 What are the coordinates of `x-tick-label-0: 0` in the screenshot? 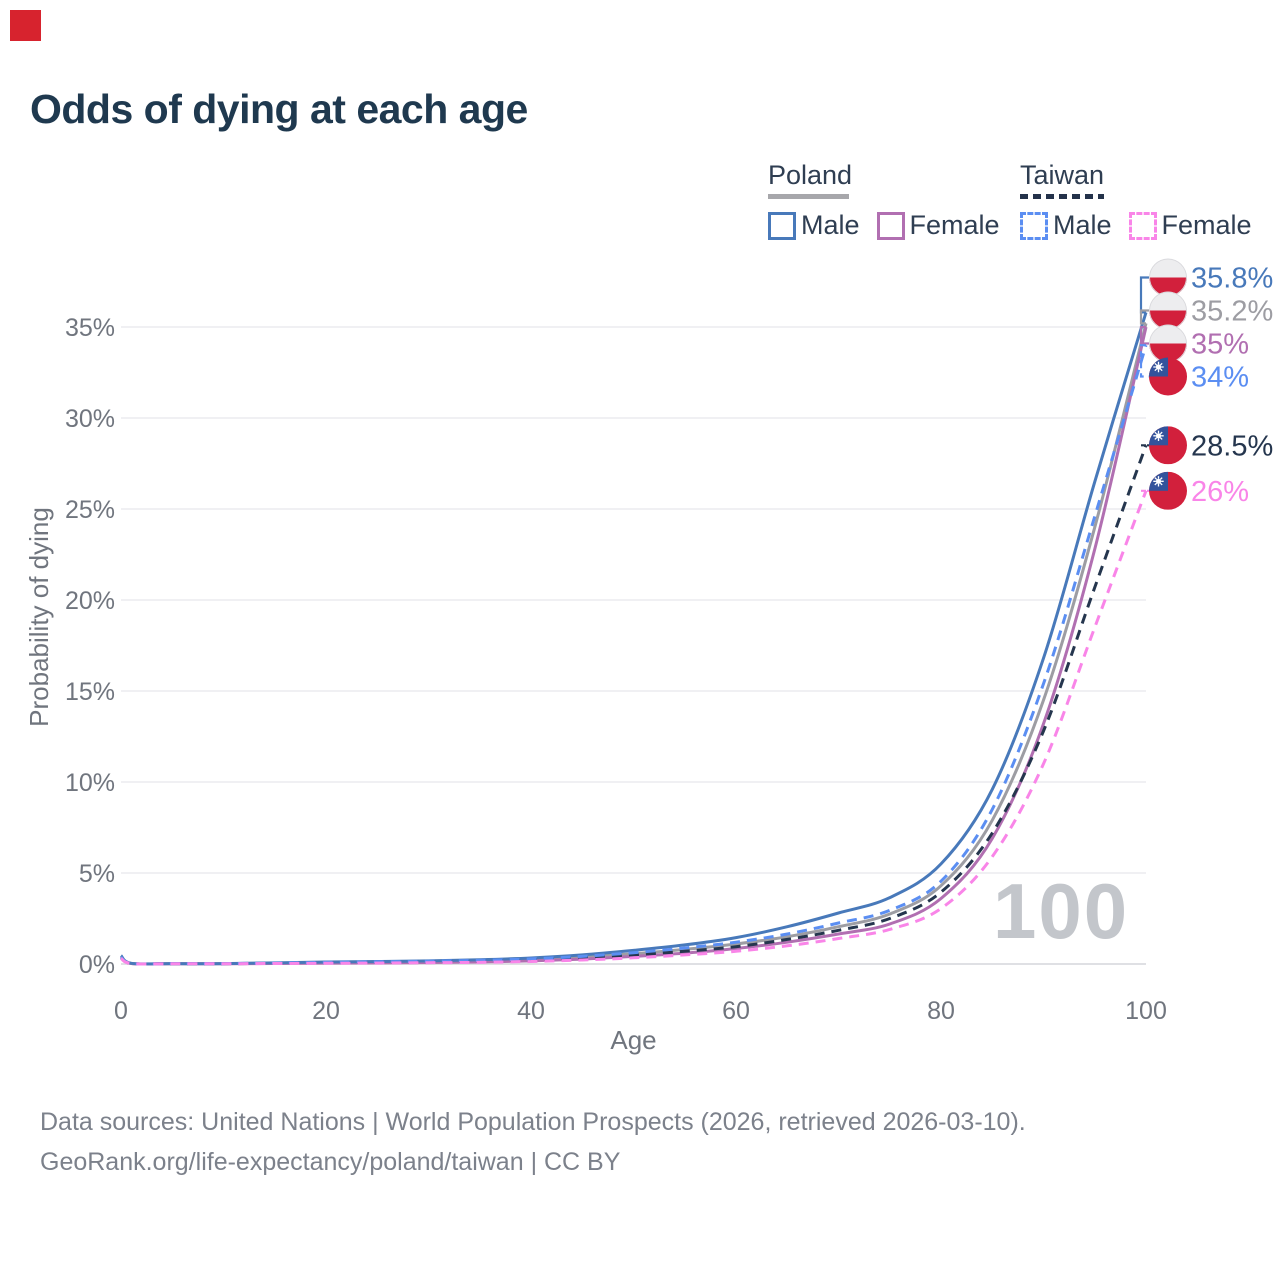 It's located at (121, 1011).